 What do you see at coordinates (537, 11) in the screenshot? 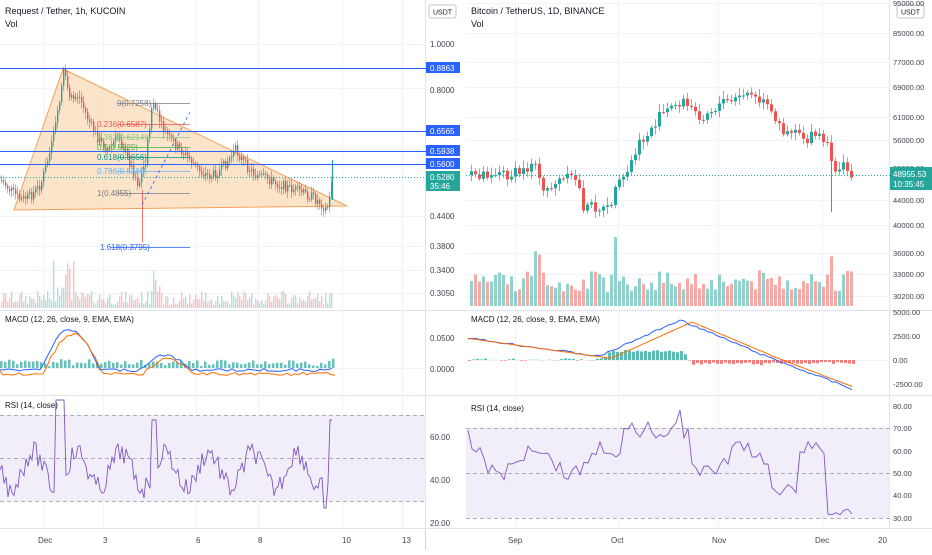
I see `right-chart-title: Bitcoin / TetherUS, 1D, BINANCE` at bounding box center [537, 11].